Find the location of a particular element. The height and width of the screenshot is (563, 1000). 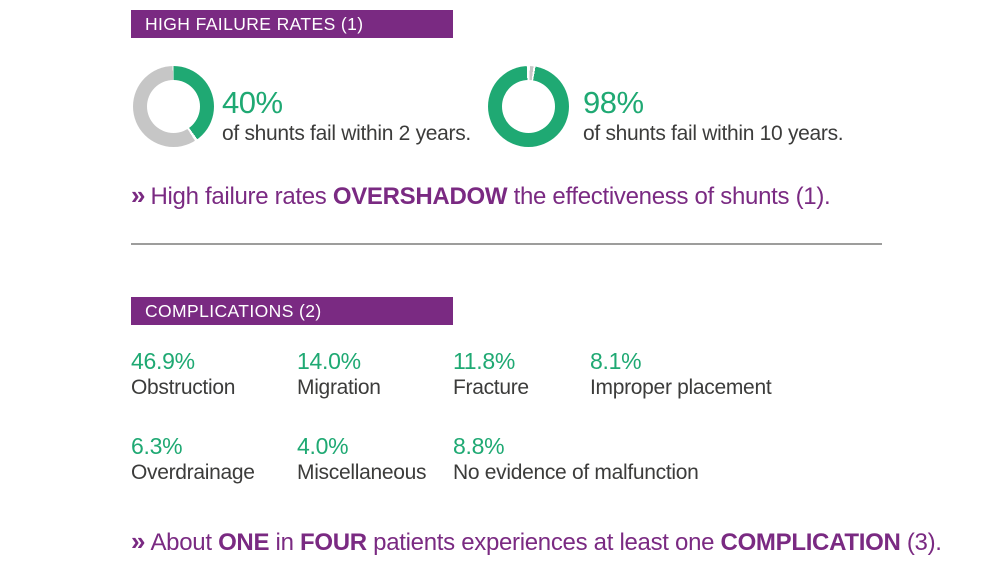

stat-fracture: 11.8% Fracture is located at coordinates (491, 375).